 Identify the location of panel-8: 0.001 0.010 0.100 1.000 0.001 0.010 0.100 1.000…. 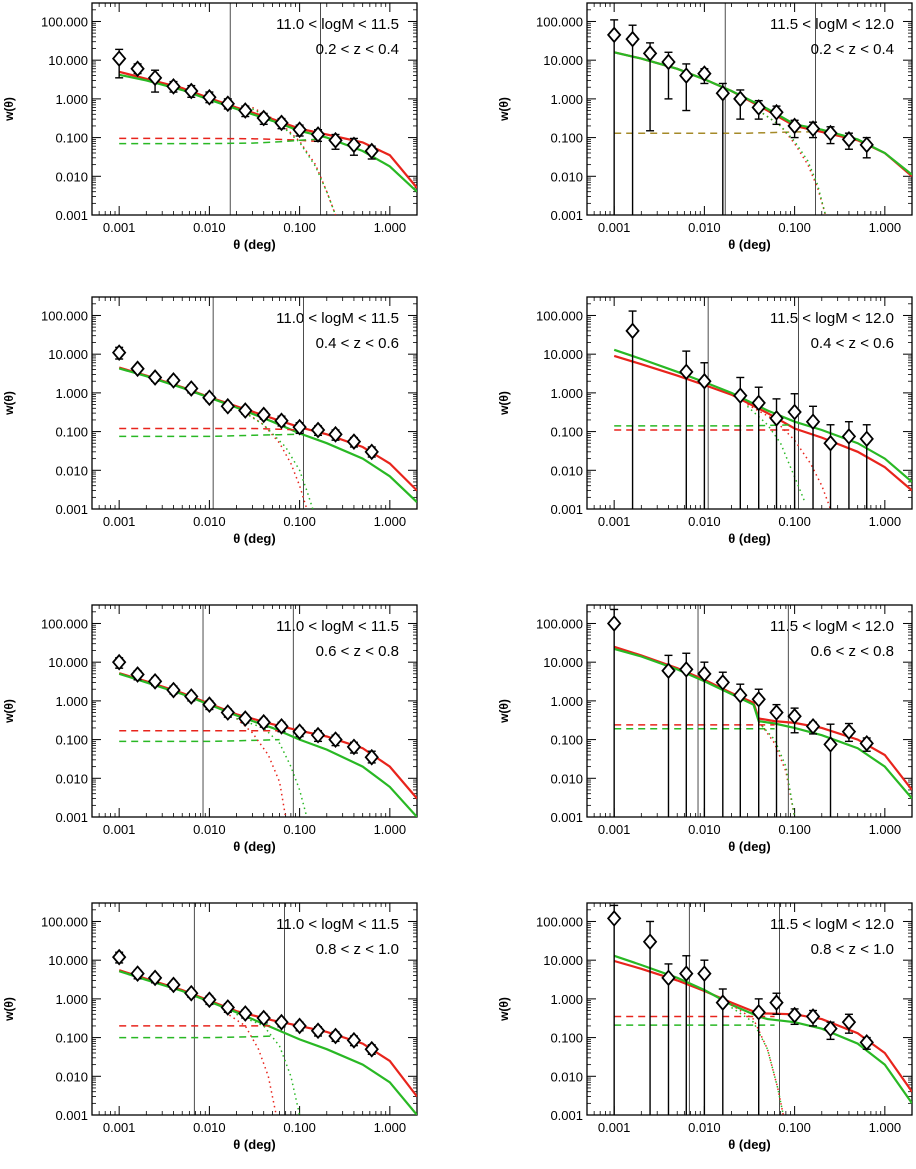
(705, 1027).